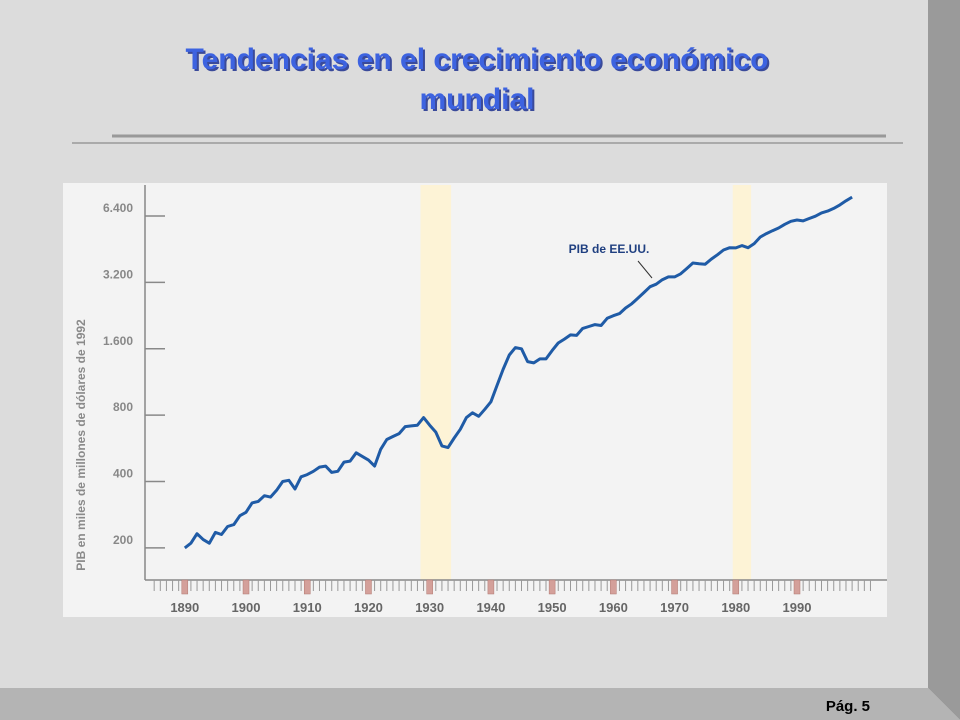 The height and width of the screenshot is (720, 960). I want to click on y-tick-label: 3.200, so click(118, 274).